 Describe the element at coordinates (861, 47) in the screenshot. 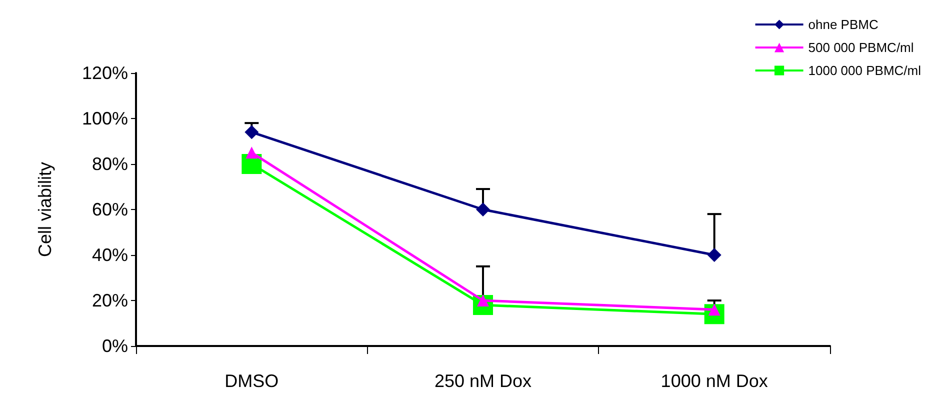

I see `legend-label: 500 000 PBMC/ml` at that location.